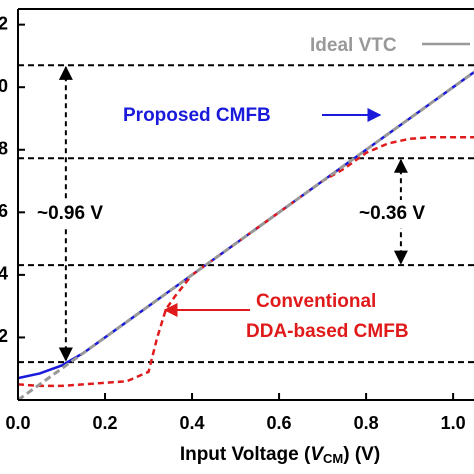 The height and width of the screenshot is (474, 474). I want to click on annotation: Proposed CMFB, so click(197, 115).